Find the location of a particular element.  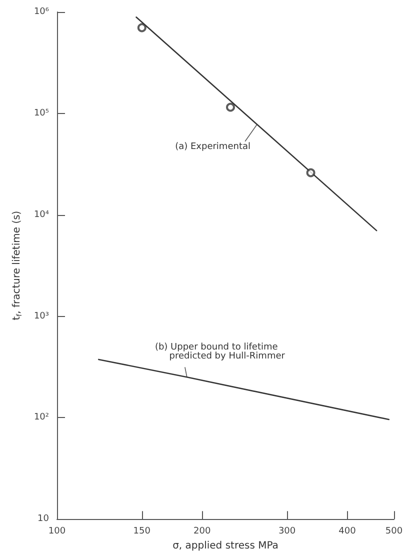

y-tick-label: 10 is located at coordinates (44, 519).